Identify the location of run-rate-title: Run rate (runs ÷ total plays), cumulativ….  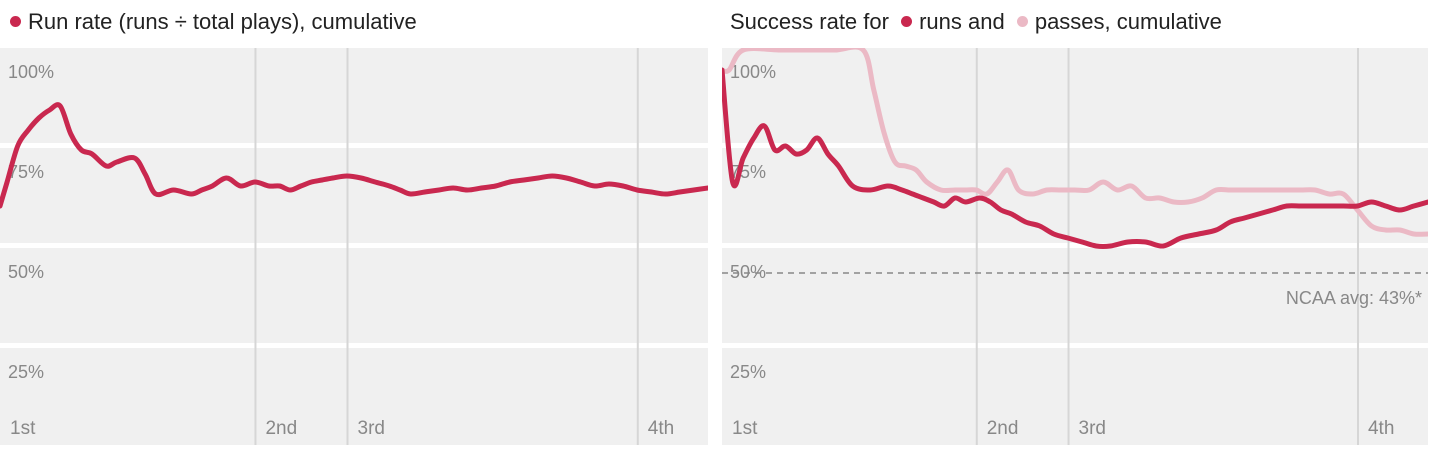
(212, 21).